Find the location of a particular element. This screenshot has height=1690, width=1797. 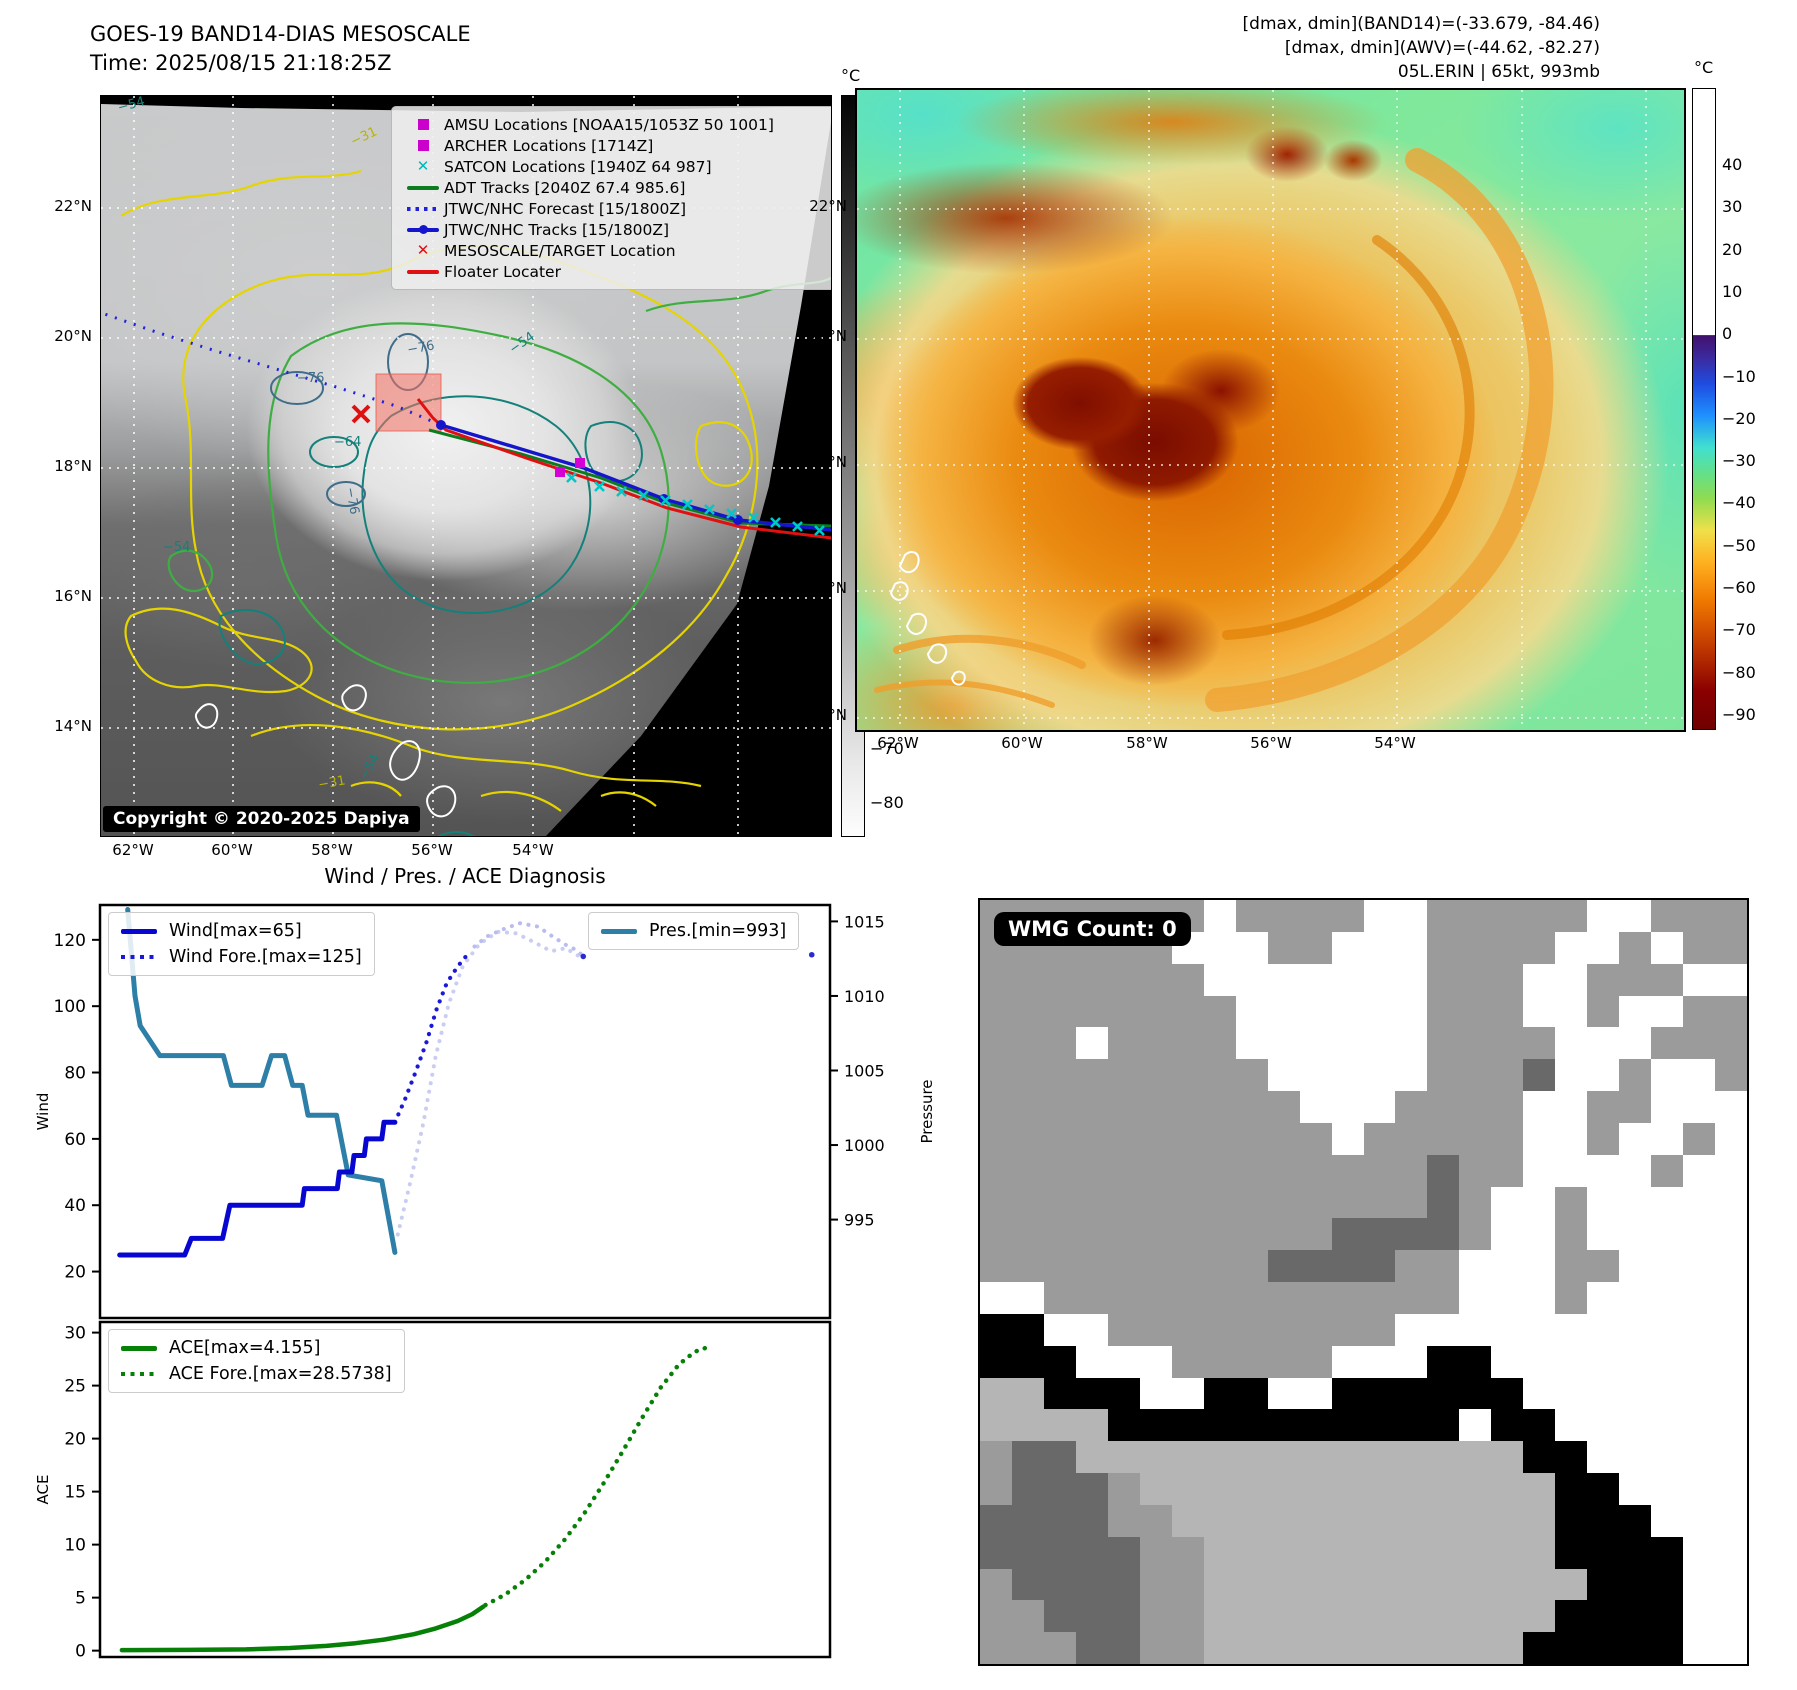

spiral-bands is located at coordinates (1214, 430).